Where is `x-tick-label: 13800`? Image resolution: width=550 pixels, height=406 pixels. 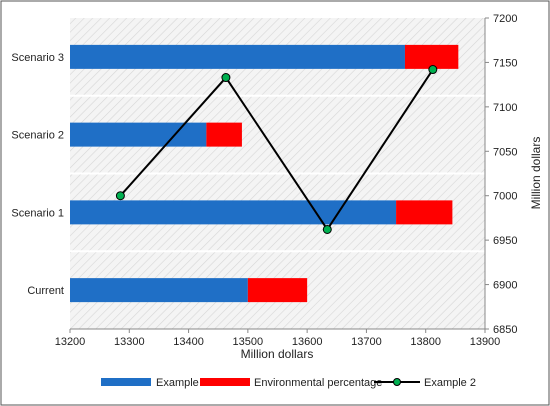
x-tick-label: 13800 is located at coordinates (425, 342).